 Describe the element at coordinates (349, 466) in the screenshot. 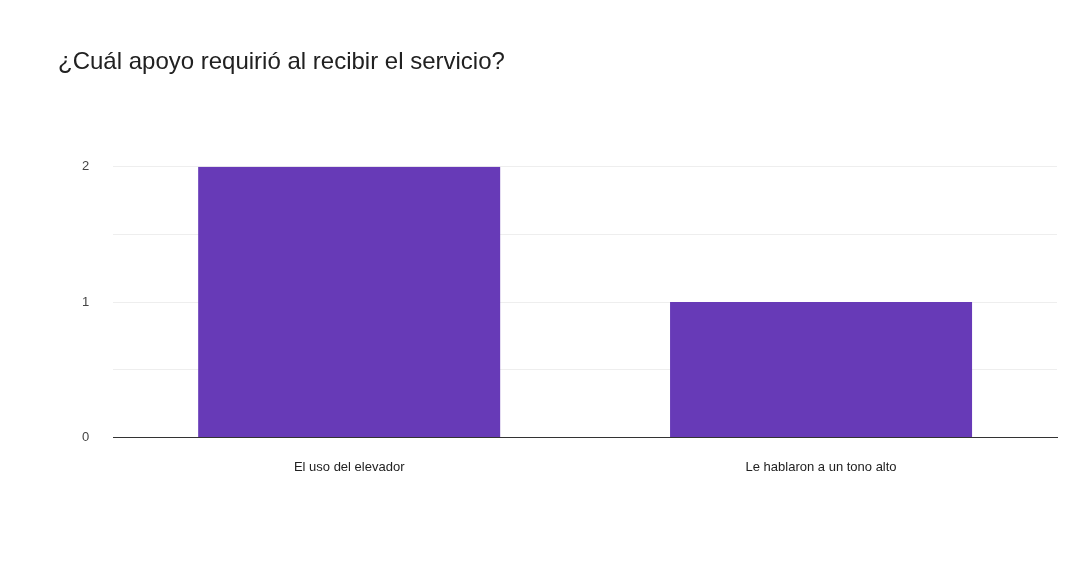

I see `x-tick-label: El uso del elevador` at that location.